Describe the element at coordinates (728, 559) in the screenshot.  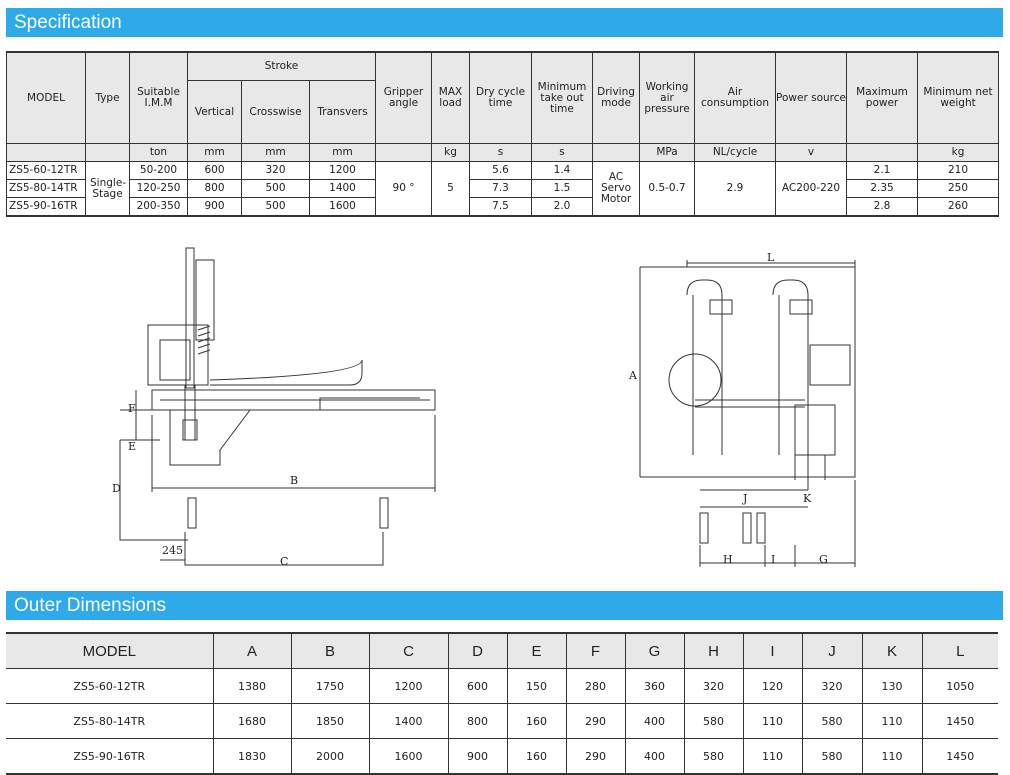
I see `dim-label-h: H` at that location.